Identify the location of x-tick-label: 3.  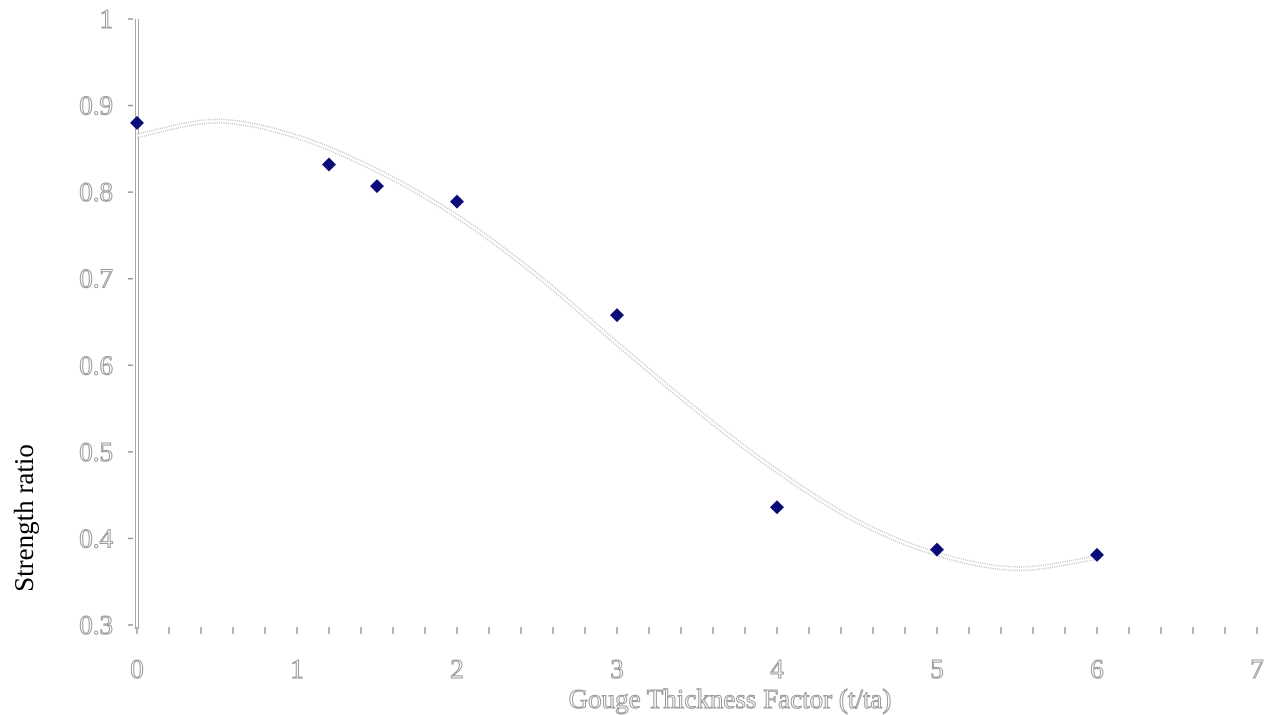
(617, 669).